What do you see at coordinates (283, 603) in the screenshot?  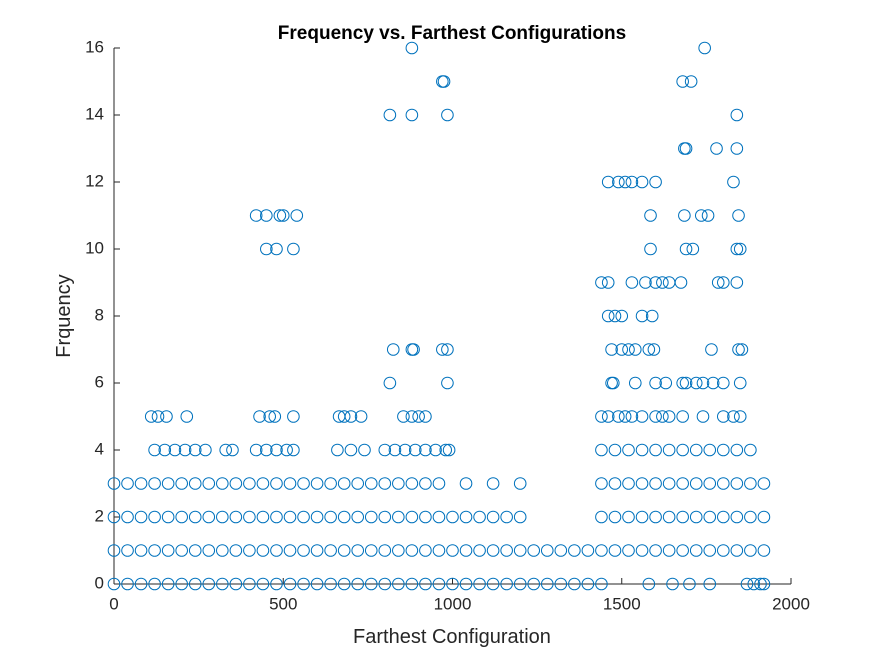 I see `x-tick-label: 500` at bounding box center [283, 603].